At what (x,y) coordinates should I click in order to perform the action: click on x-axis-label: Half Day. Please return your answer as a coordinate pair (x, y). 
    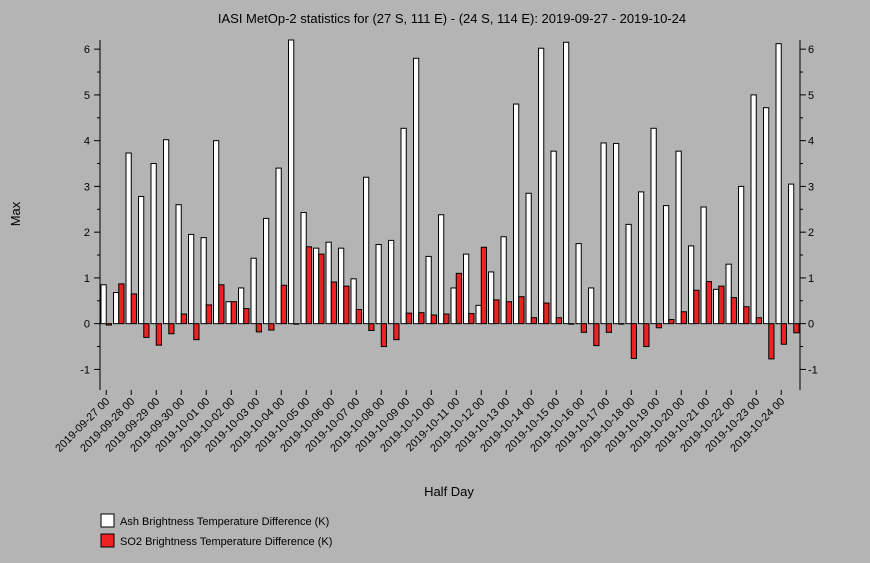
    Looking at the image, I should click on (449, 491).